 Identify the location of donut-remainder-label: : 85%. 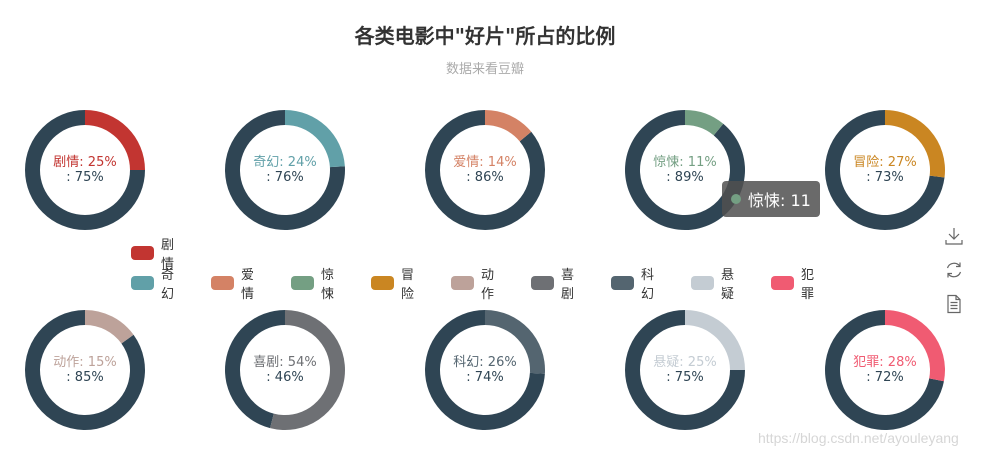
(84, 377).